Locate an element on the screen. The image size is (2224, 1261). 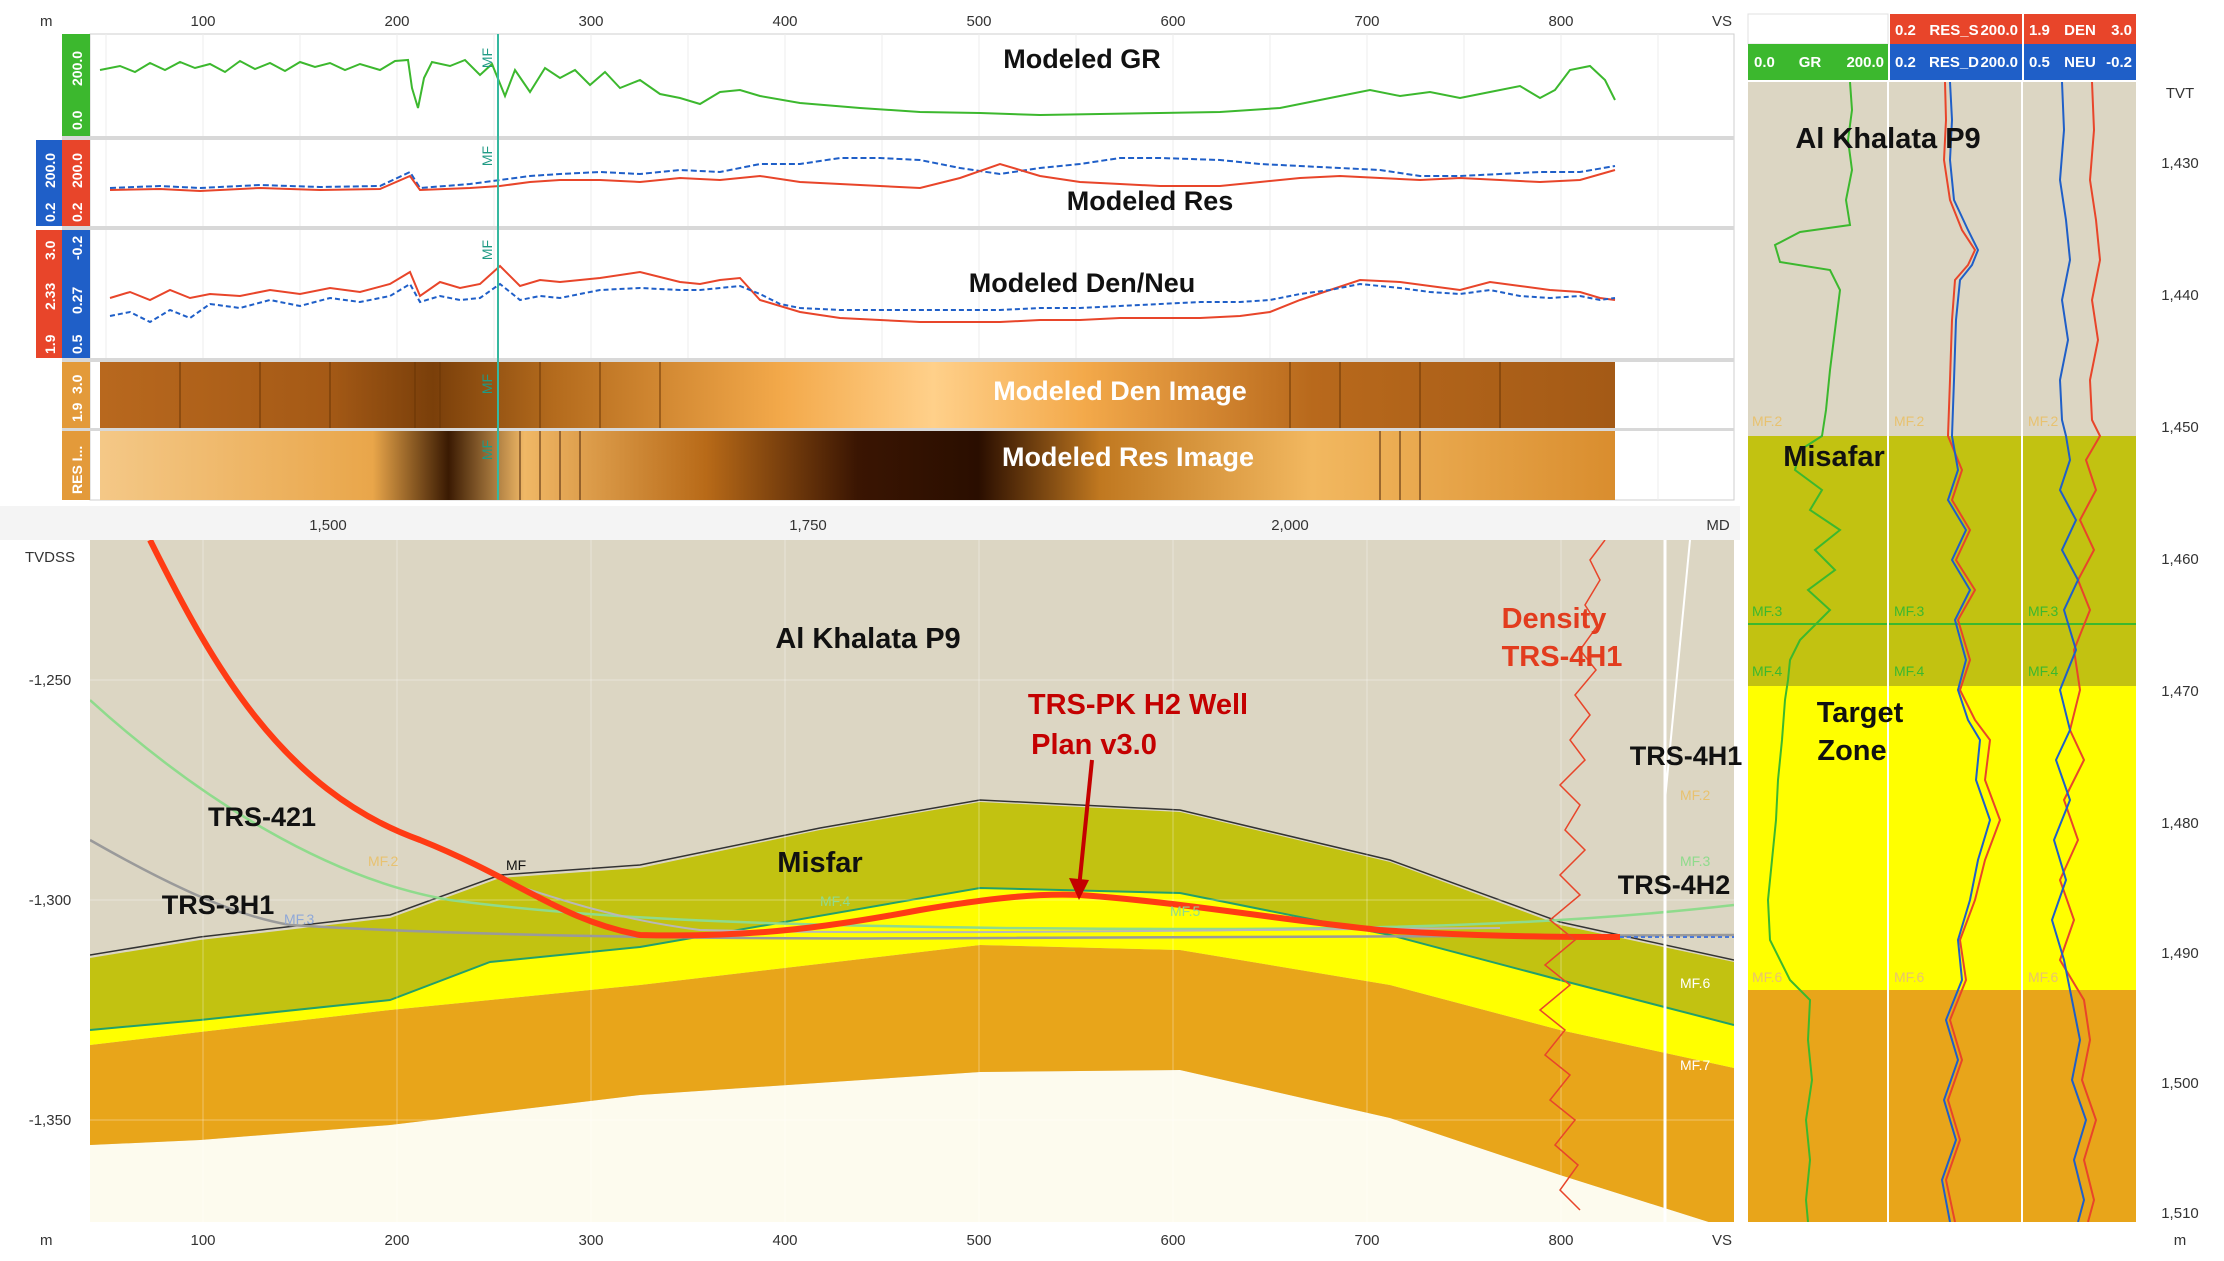
top-axis-tick: 200 is located at coordinates (396, 21).